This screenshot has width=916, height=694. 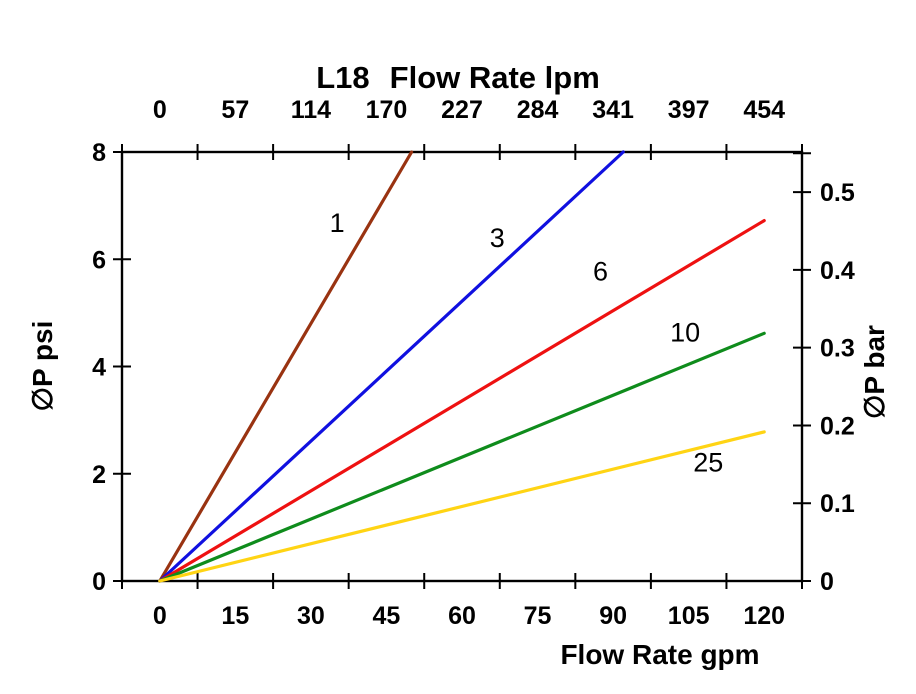 I want to click on series-label-10: 10, so click(x=685, y=333).